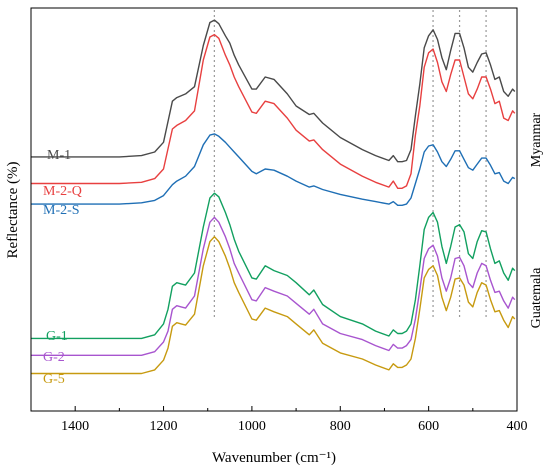  What do you see at coordinates (54, 379) in the screenshot?
I see `series-label-g-5: G-5` at bounding box center [54, 379].